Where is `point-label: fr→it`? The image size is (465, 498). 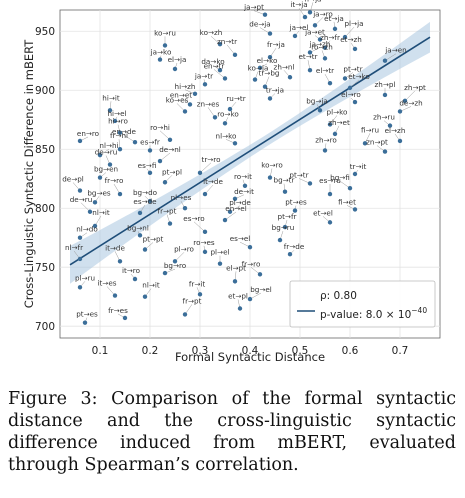 point-label: fr→it is located at coordinates (197, 283).